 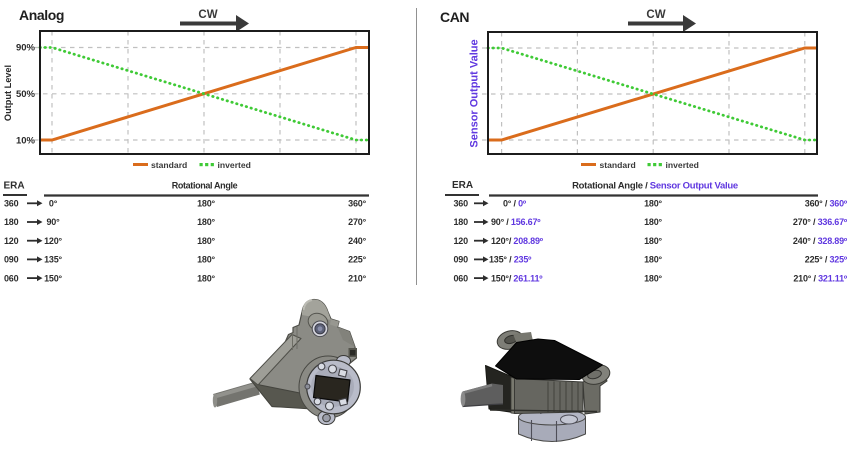 I want to click on svg-text: Analog, so click(x=41, y=15).